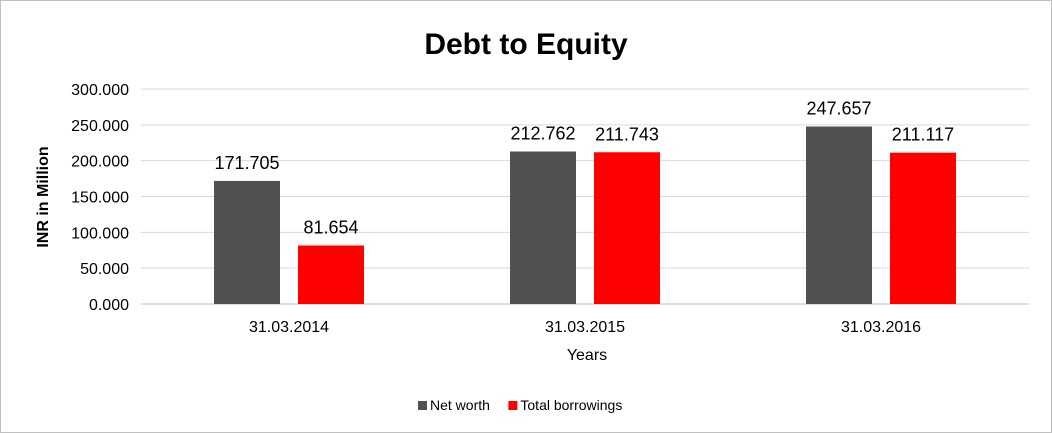 This screenshot has height=433, width=1052. I want to click on legend-label: Total borrowings, so click(571, 405).